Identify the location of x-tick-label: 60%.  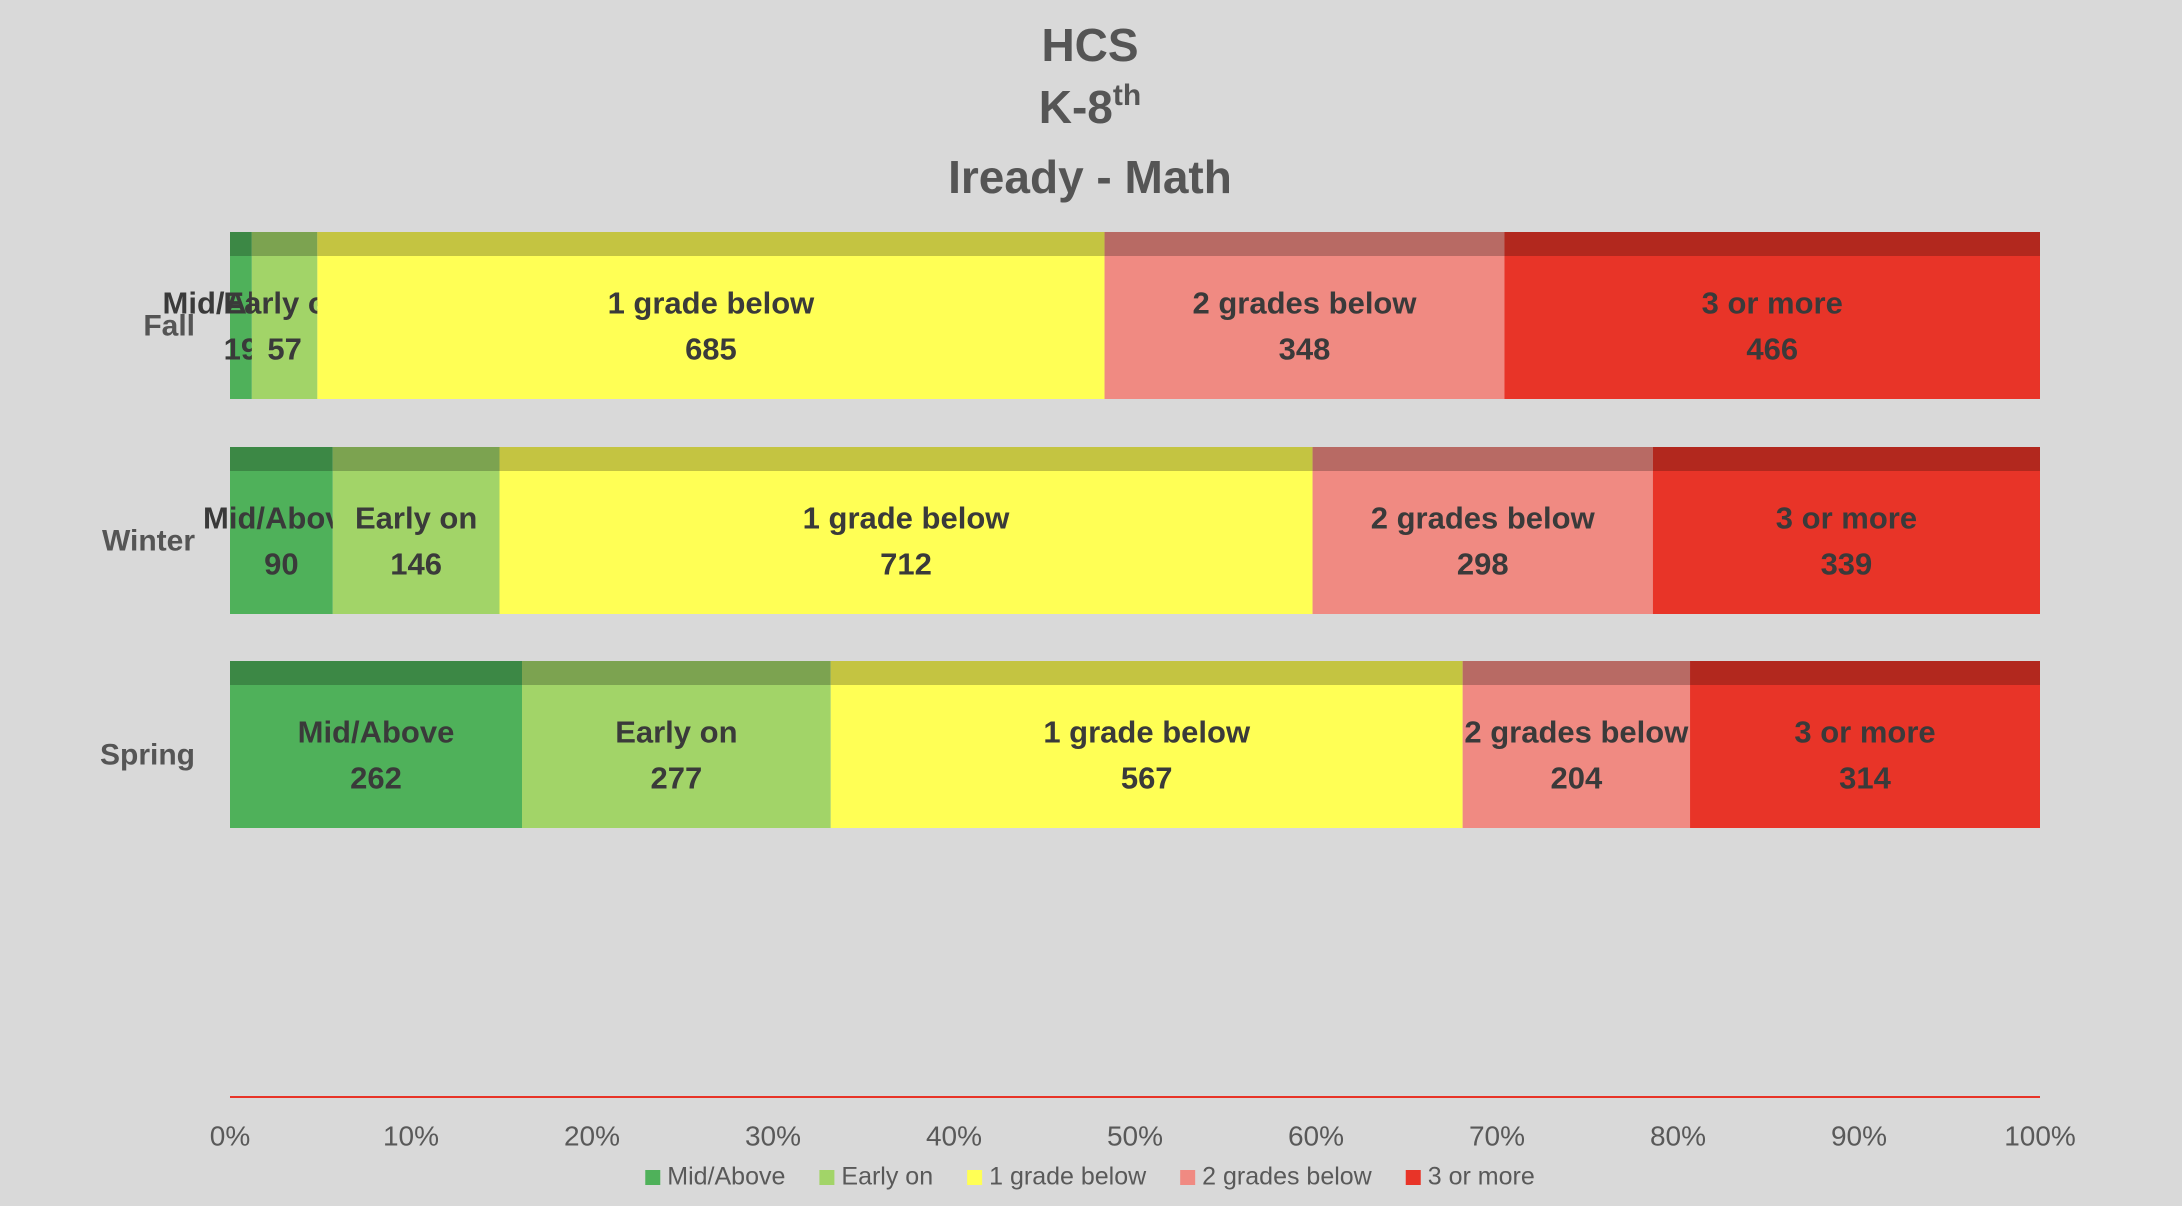
(1316, 1135).